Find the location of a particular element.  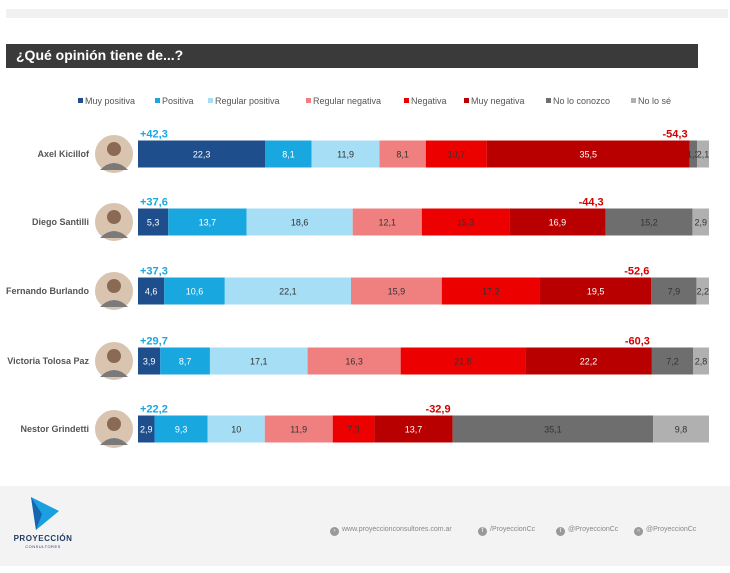

legend-item-muy-negativa: Muy negativa is located at coordinates (494, 101).